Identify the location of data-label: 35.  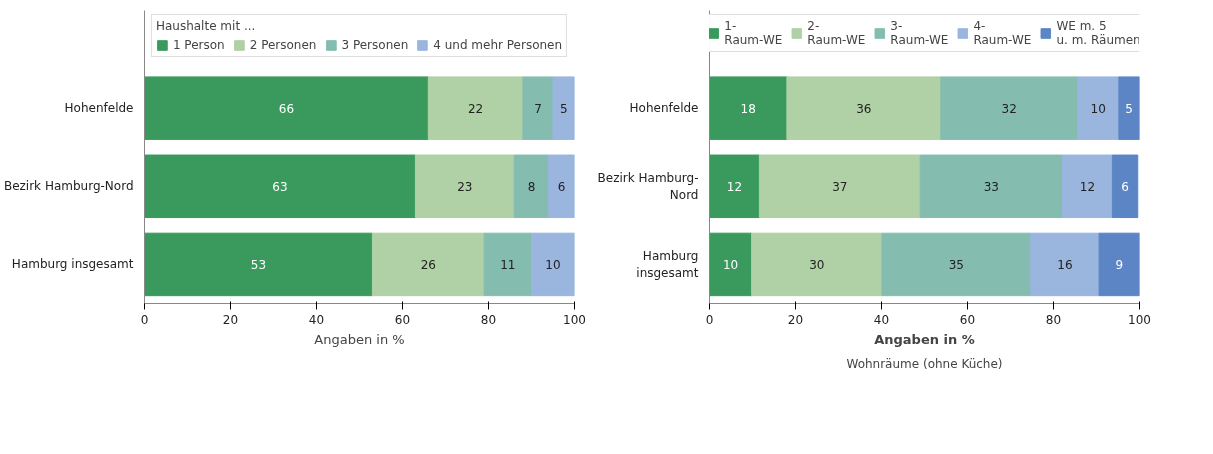
(956, 264).